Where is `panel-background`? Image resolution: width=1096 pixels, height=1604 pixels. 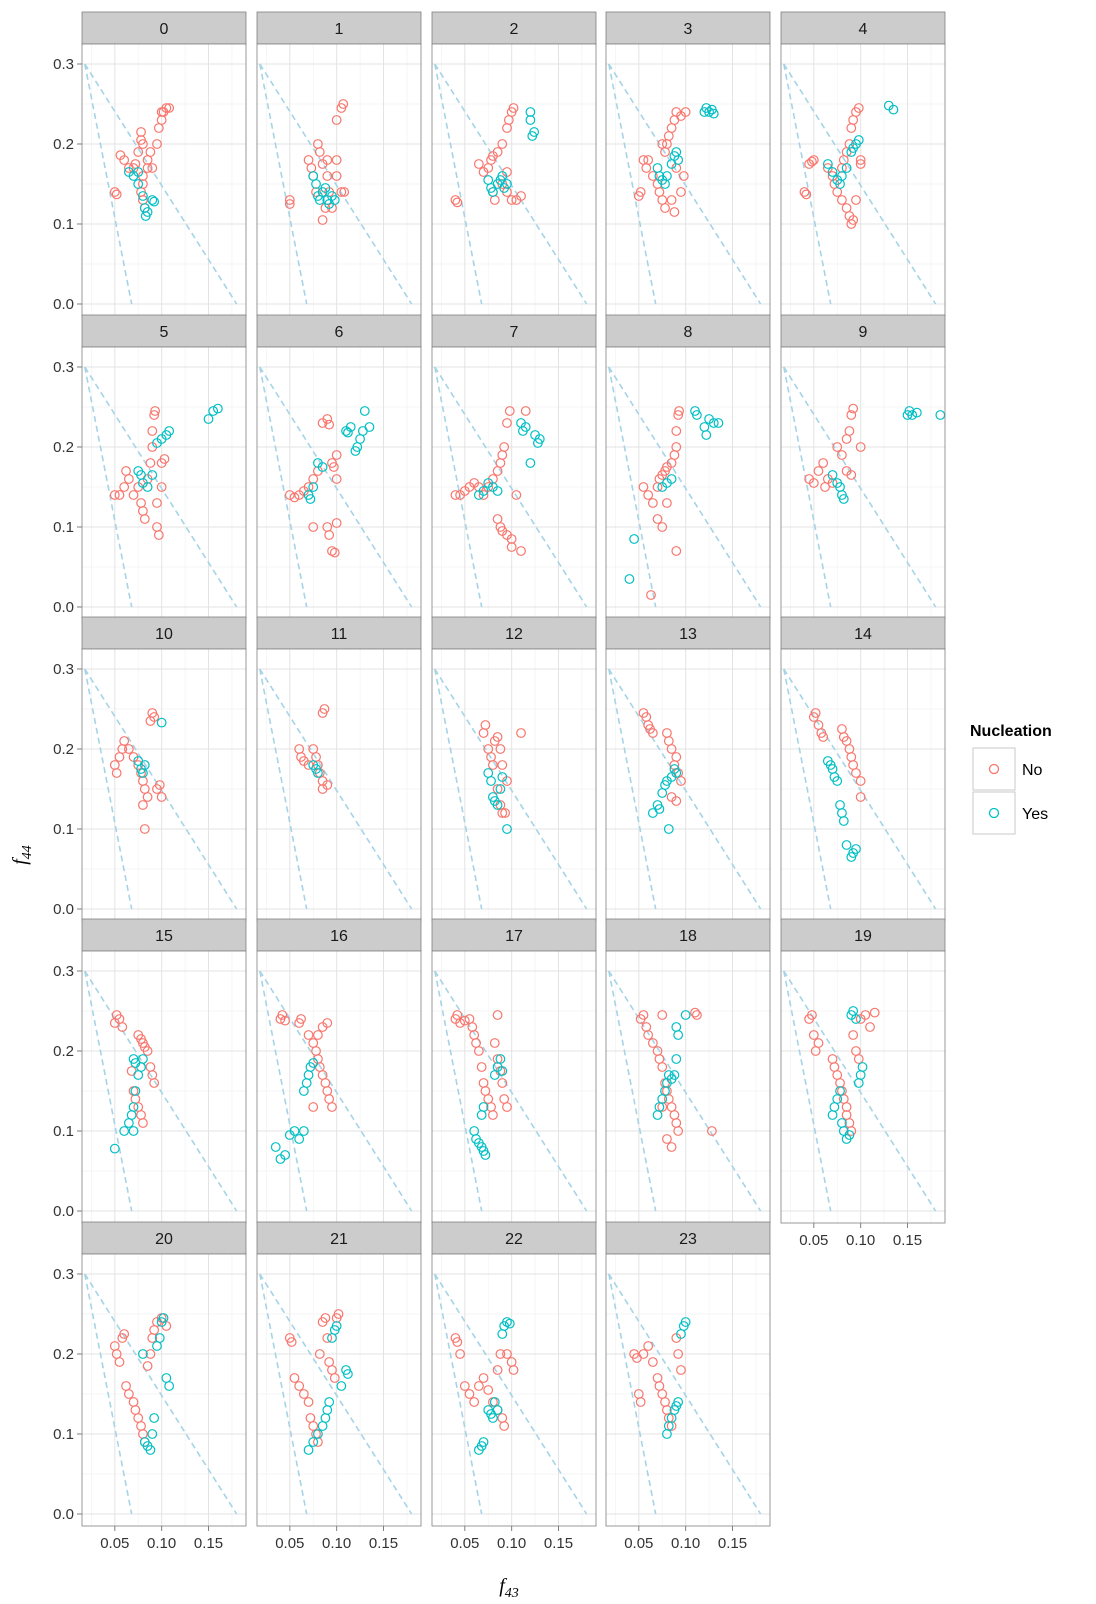
panel-background is located at coordinates (514, 1390).